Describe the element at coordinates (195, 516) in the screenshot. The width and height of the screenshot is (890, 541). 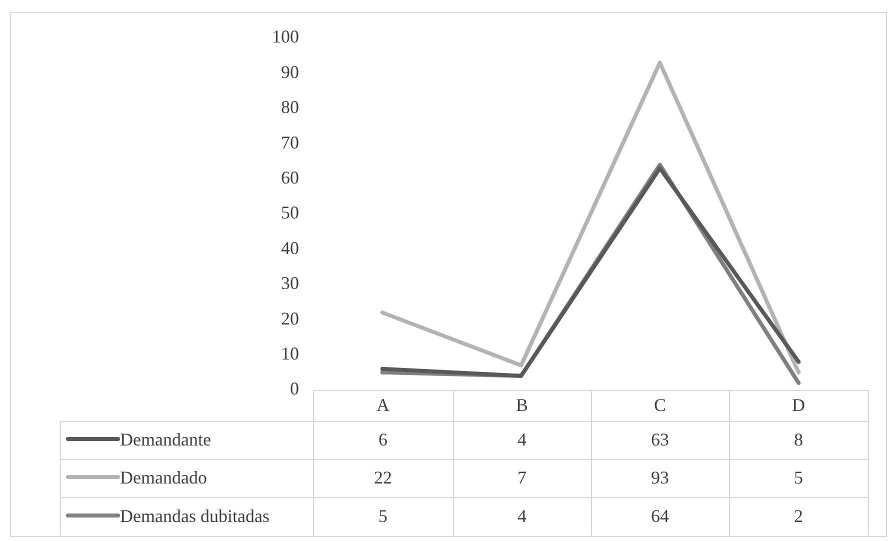
I see `legend-label: Demandas dubitadas` at that location.